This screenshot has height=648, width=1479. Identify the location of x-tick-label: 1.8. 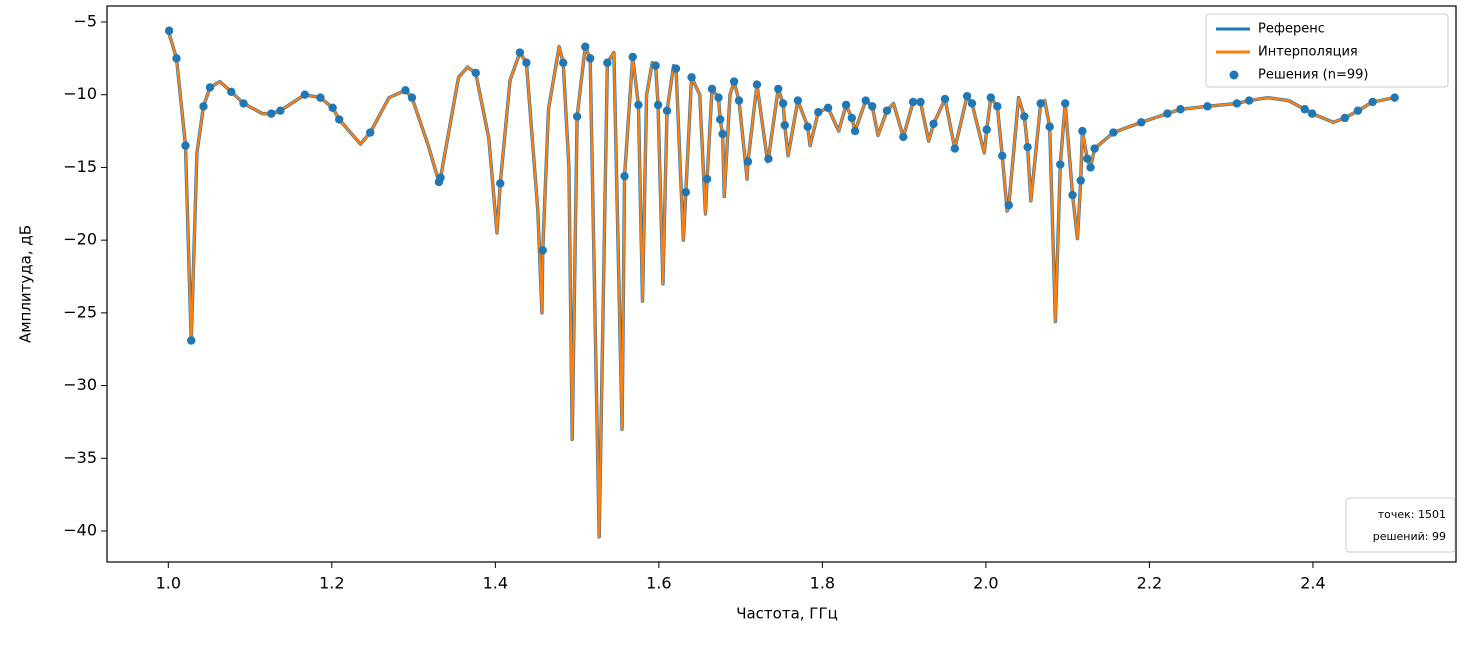
(822, 583).